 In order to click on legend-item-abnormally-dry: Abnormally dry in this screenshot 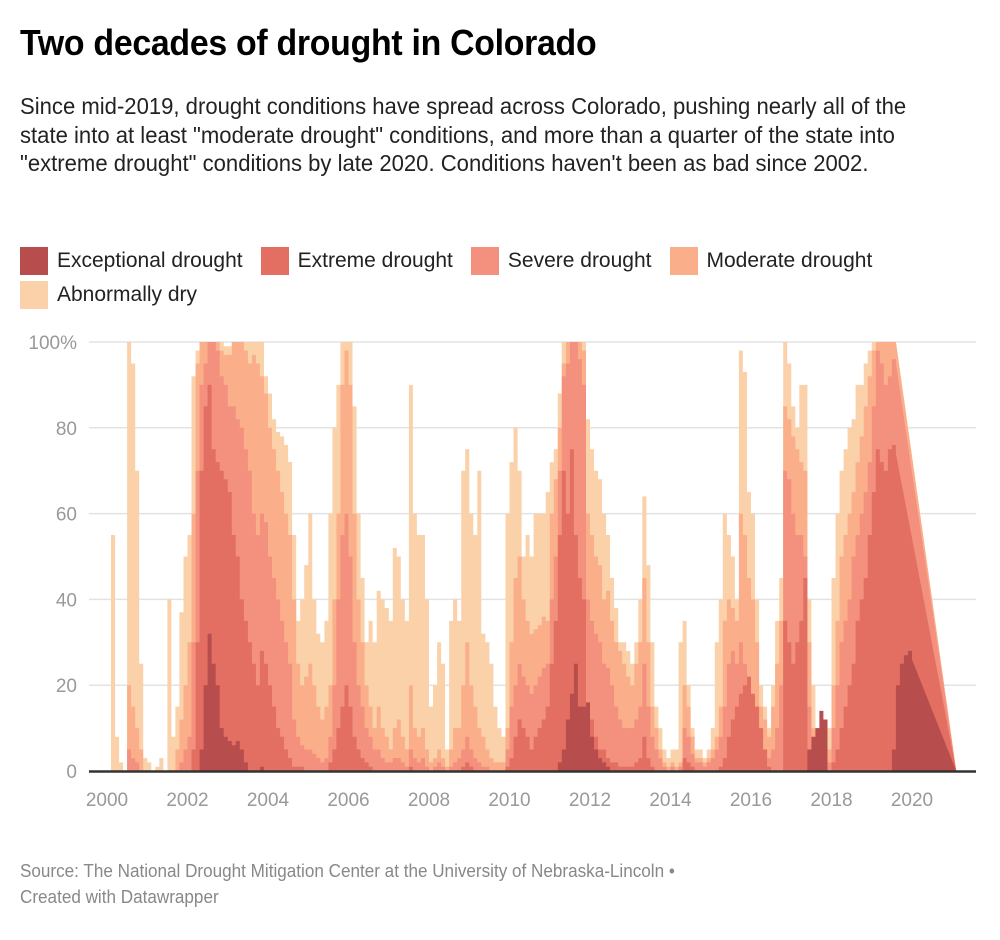, I will do `click(108, 295)`.